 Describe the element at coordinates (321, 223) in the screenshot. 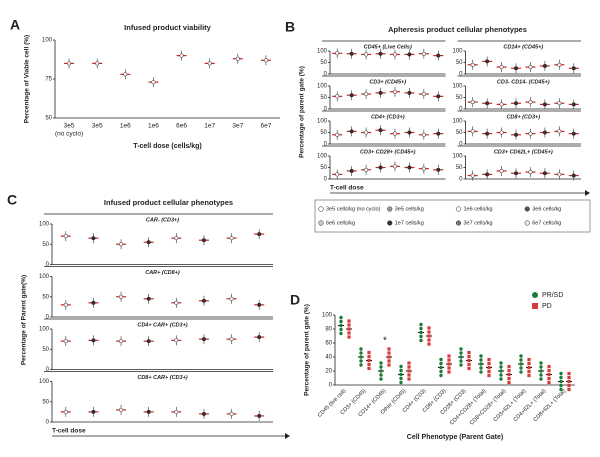

I see `legend-swatch` at that location.